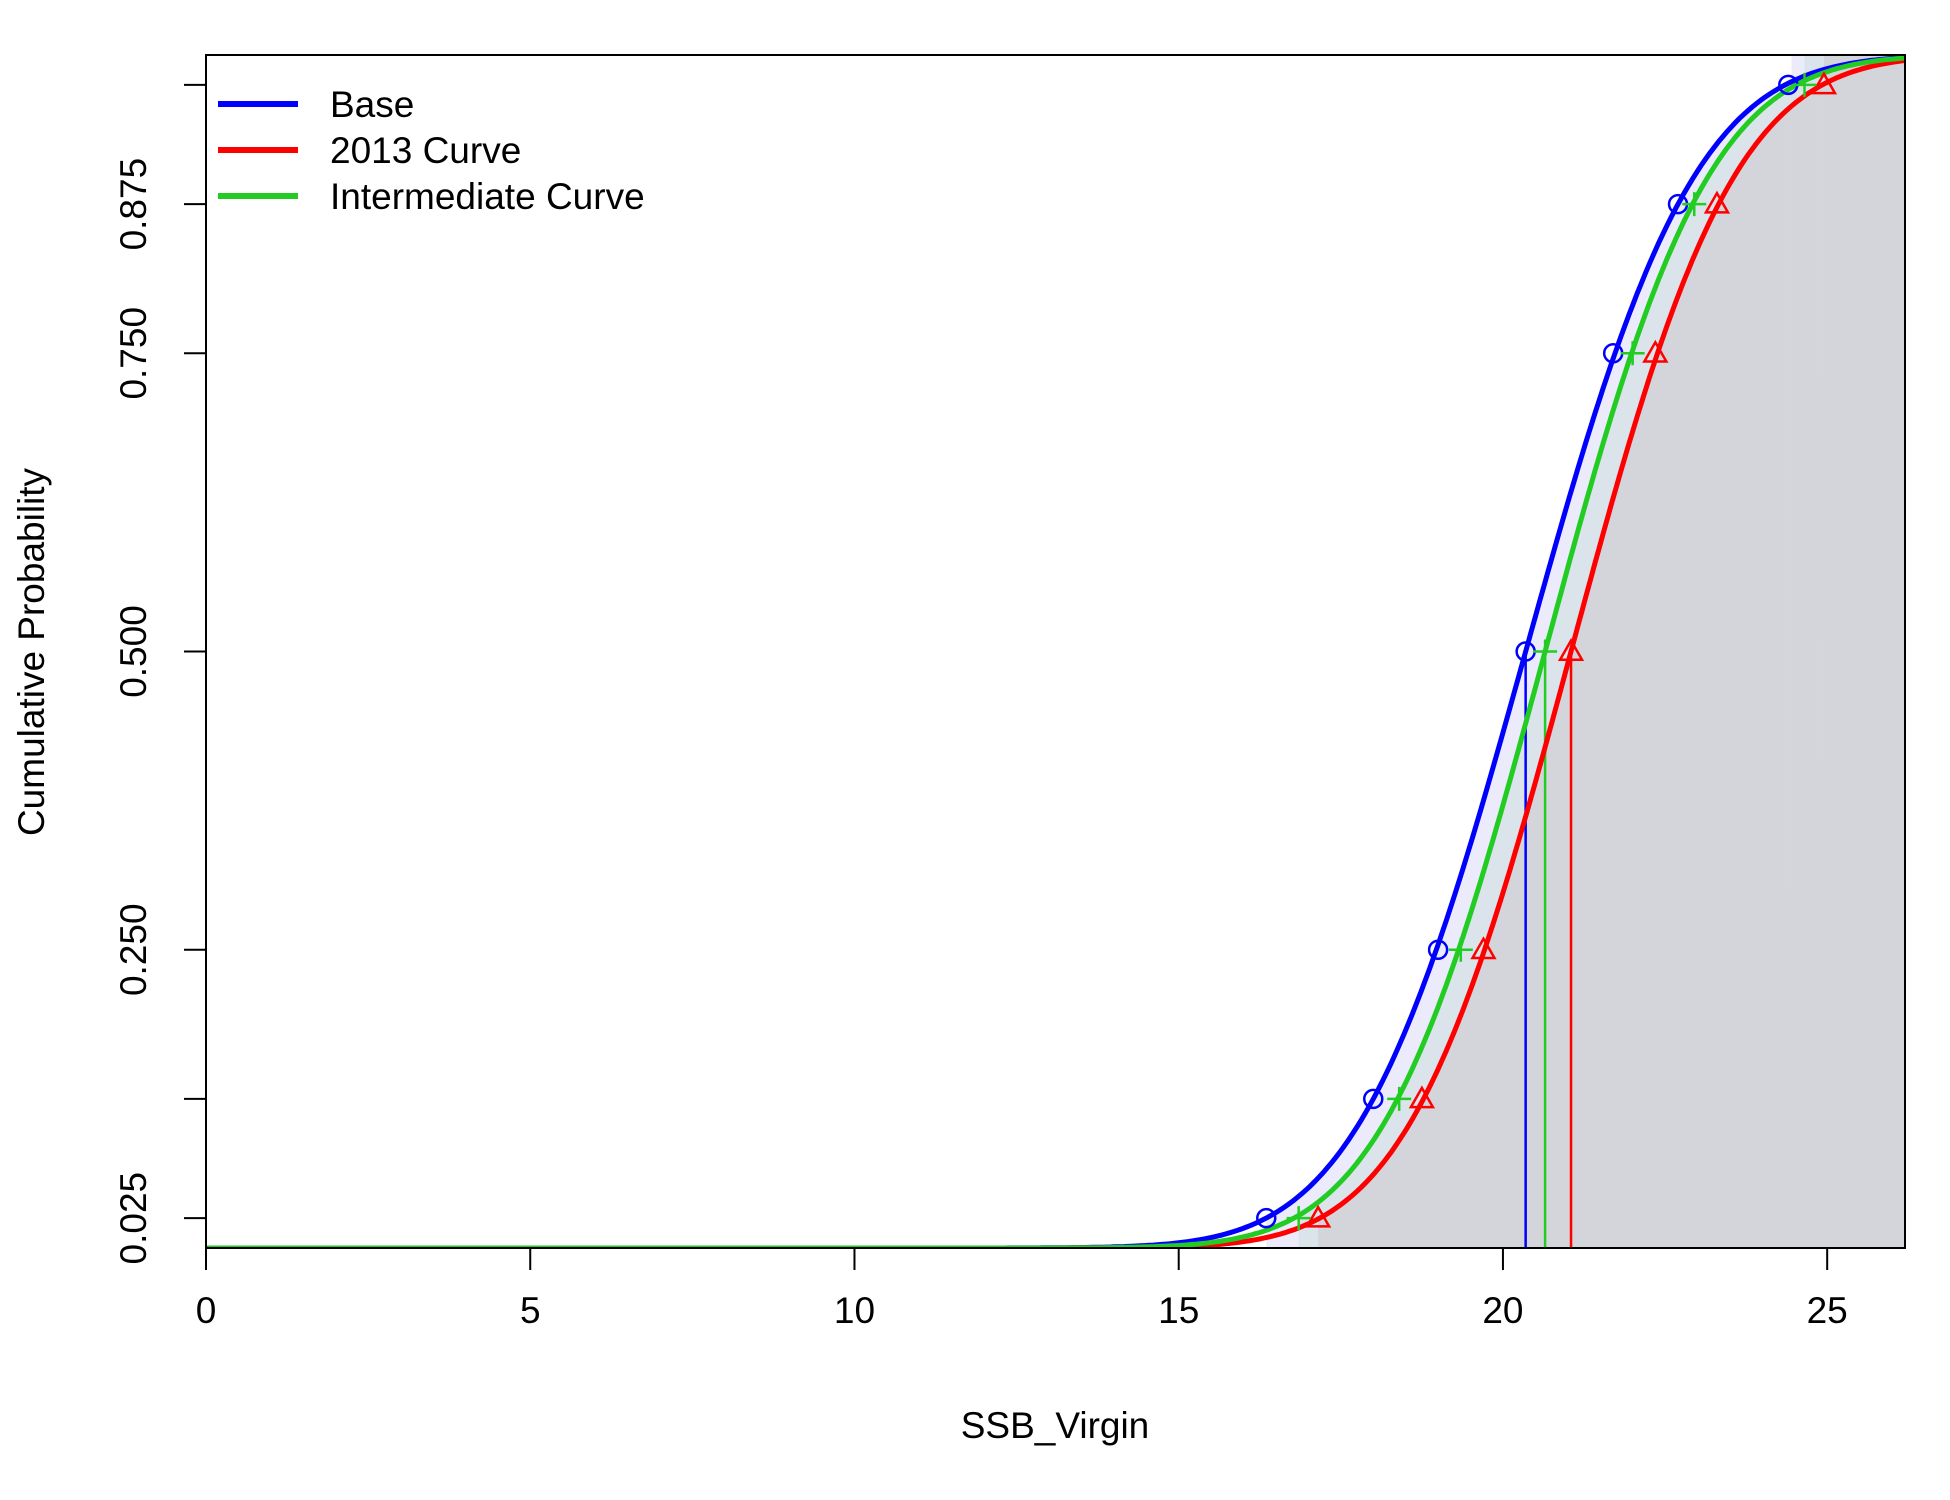 The image size is (1950, 1500). What do you see at coordinates (1055, 1425) in the screenshot?
I see `x-axis-label: SSB_Virgin` at bounding box center [1055, 1425].